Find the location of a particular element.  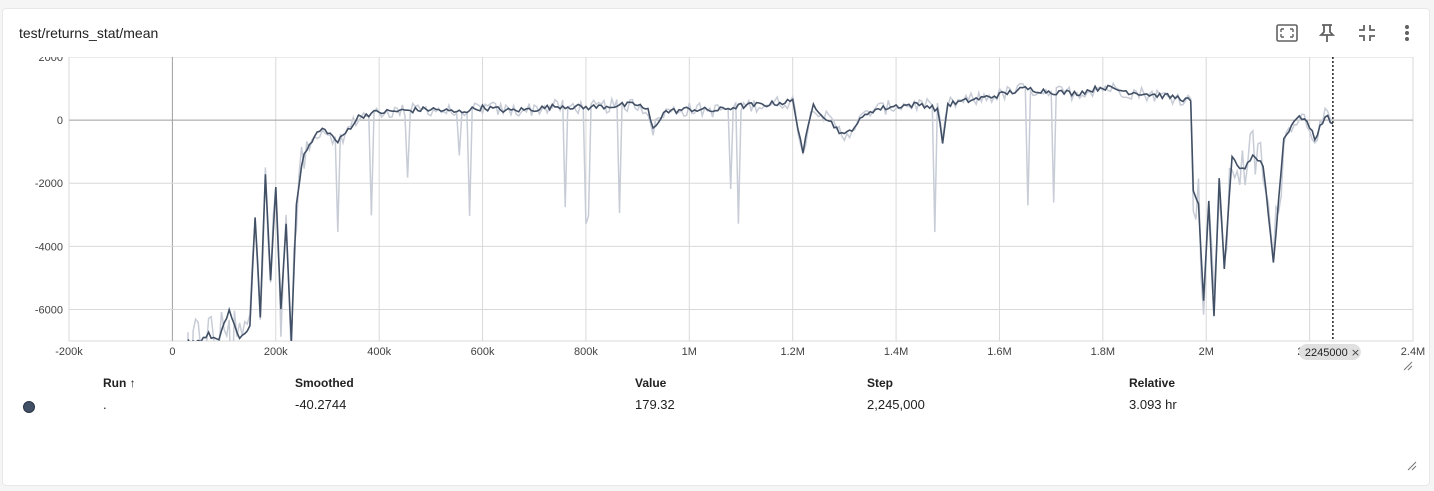

fit-domain-button is located at coordinates (1287, 33).